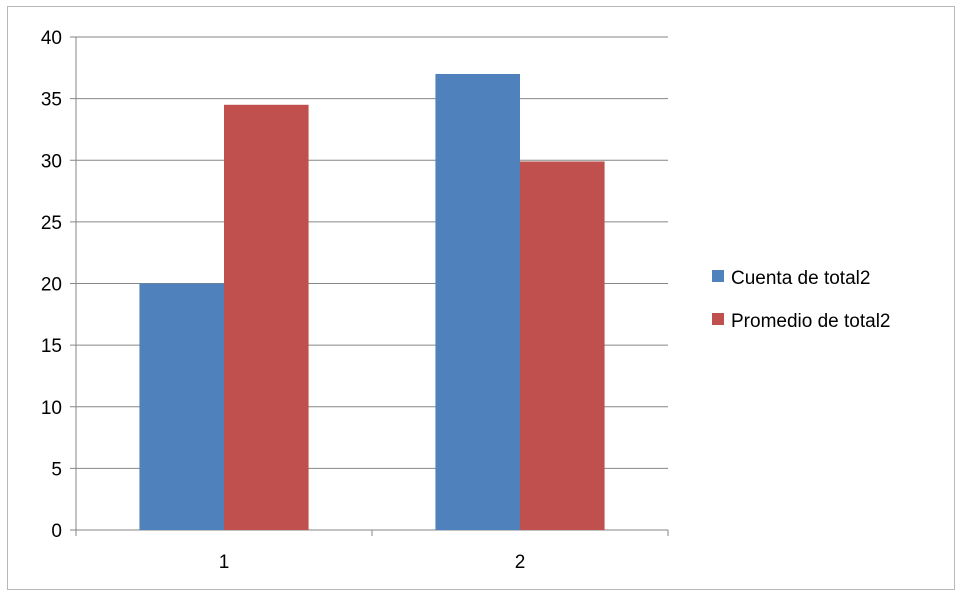 The image size is (960, 594). What do you see at coordinates (801, 300) in the screenshot?
I see `legend: Cuenta de total2 Promedio de total2` at bounding box center [801, 300].